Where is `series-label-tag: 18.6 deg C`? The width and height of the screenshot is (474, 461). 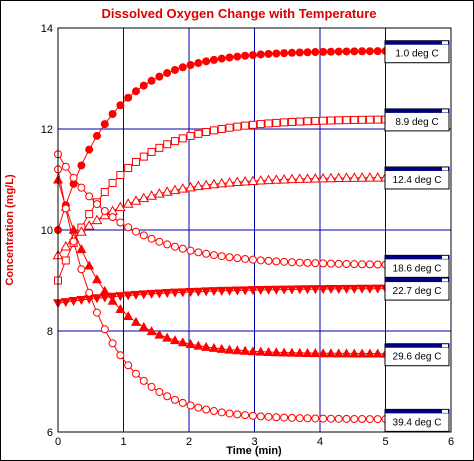
series-label-tag: 18.6 deg C is located at coordinates (417, 266).